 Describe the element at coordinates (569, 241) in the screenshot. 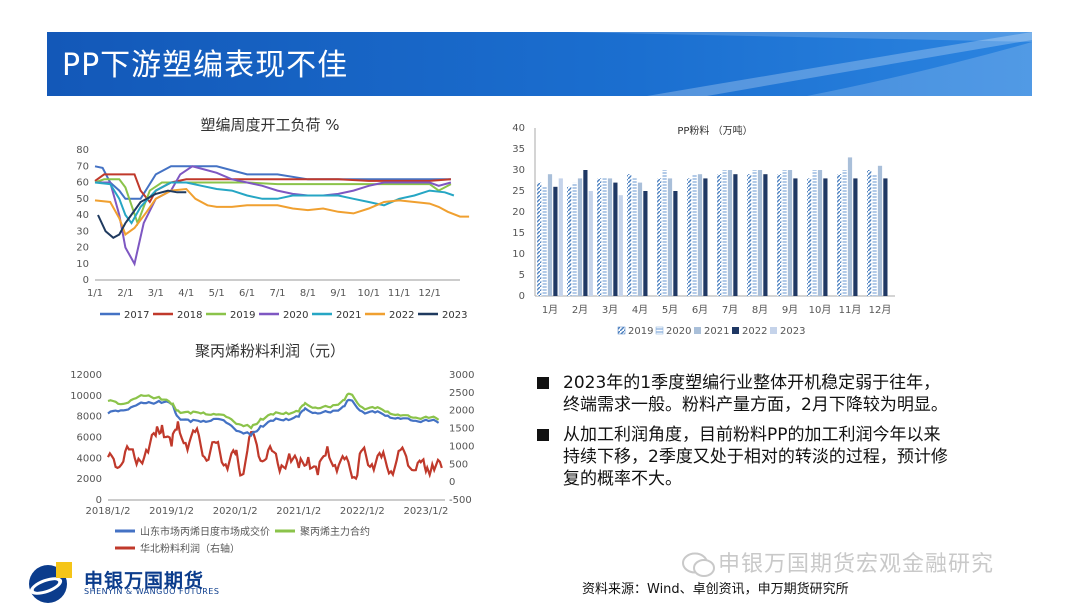

I see `bar-2019-2月` at that location.